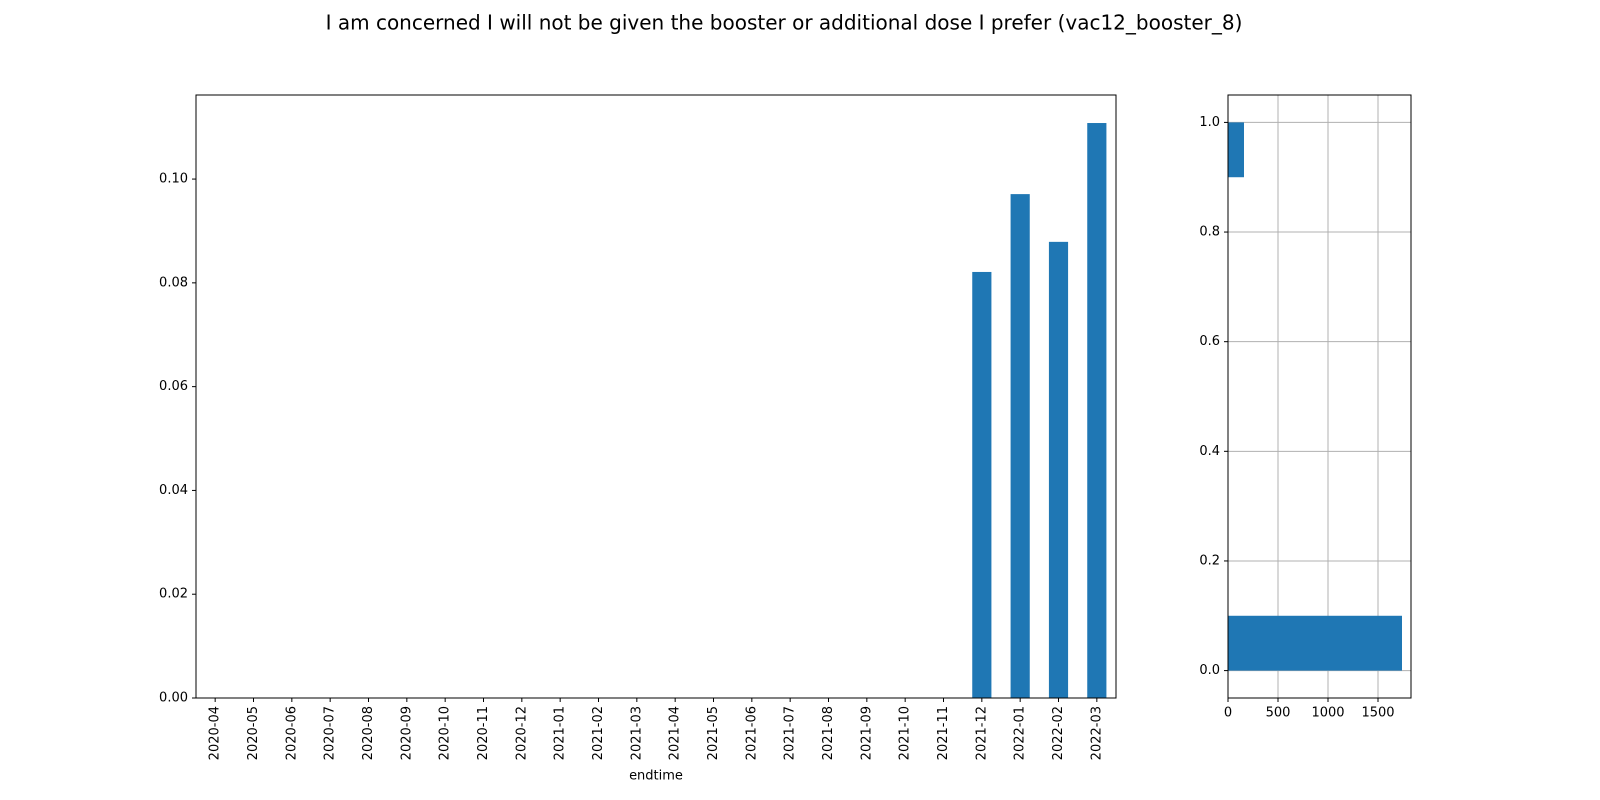 The height and width of the screenshot is (800, 1600). What do you see at coordinates (656, 776) in the screenshot?
I see `x-axis-label: endtime` at bounding box center [656, 776].